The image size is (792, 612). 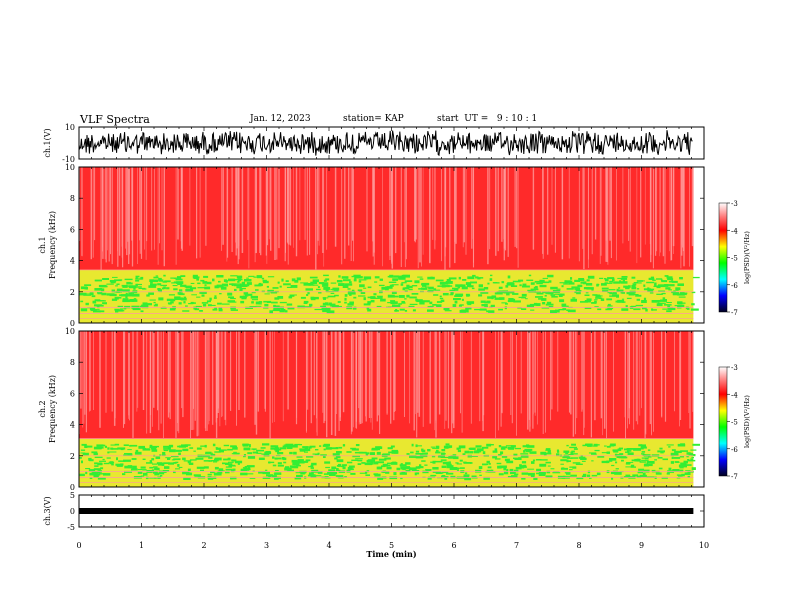 What do you see at coordinates (42, 408) in the screenshot?
I see `ch2-spectro-ylabel-channel: ch.2` at bounding box center [42, 408].